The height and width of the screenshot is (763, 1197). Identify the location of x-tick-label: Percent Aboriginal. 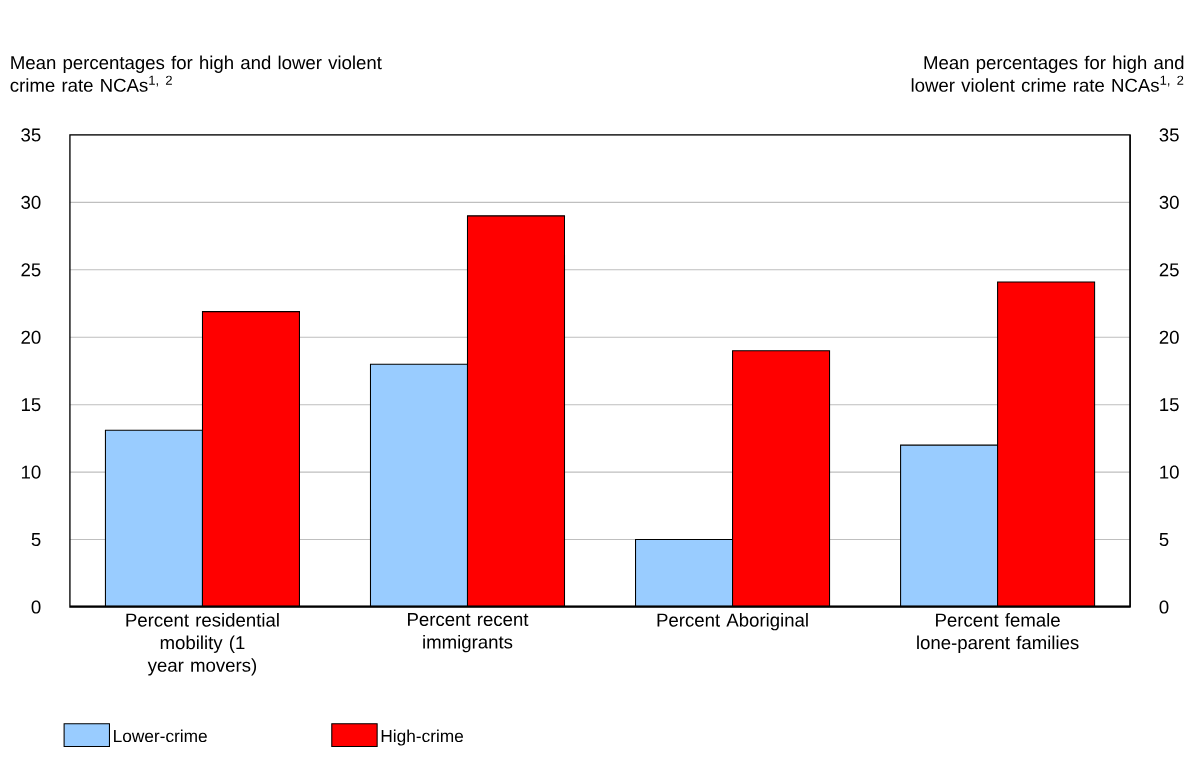
(732, 621).